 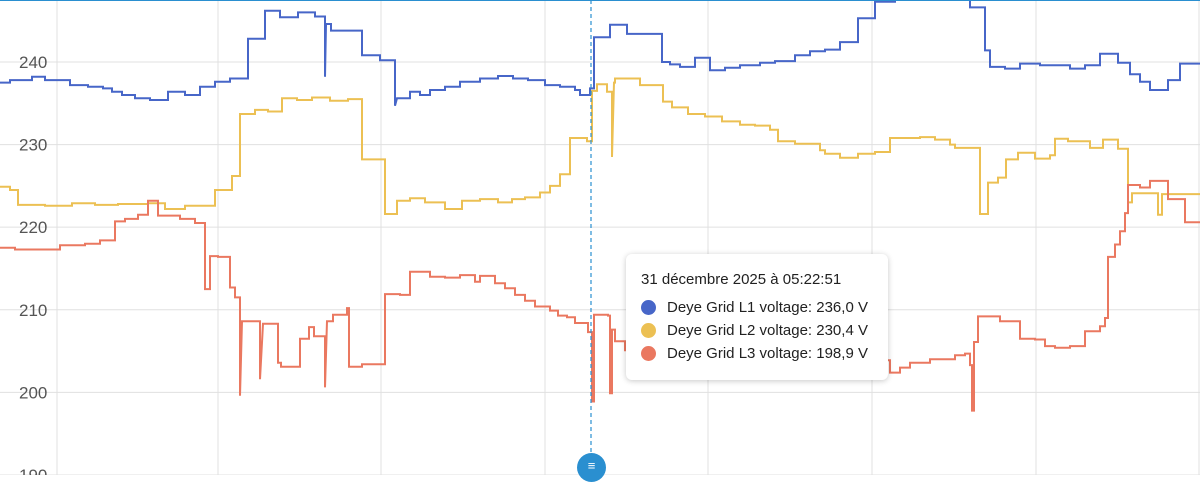 I want to click on y-tick-label: 240, so click(x=33, y=62).